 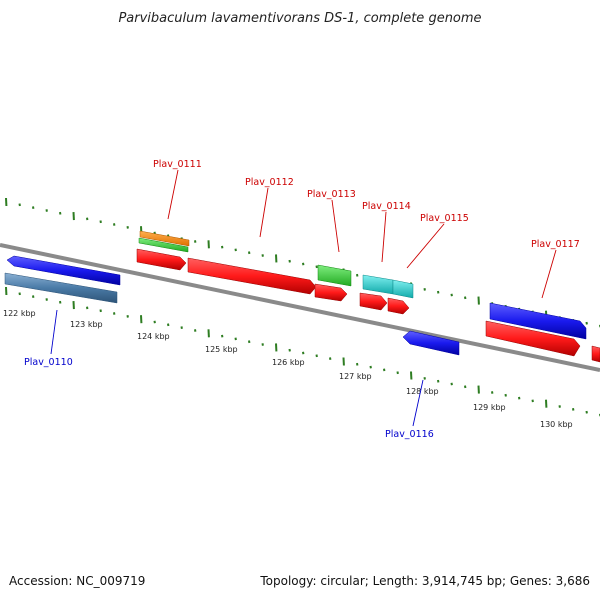 What do you see at coordinates (355, 376) in the screenshot?
I see `scale-label: 127 kbp` at bounding box center [355, 376].